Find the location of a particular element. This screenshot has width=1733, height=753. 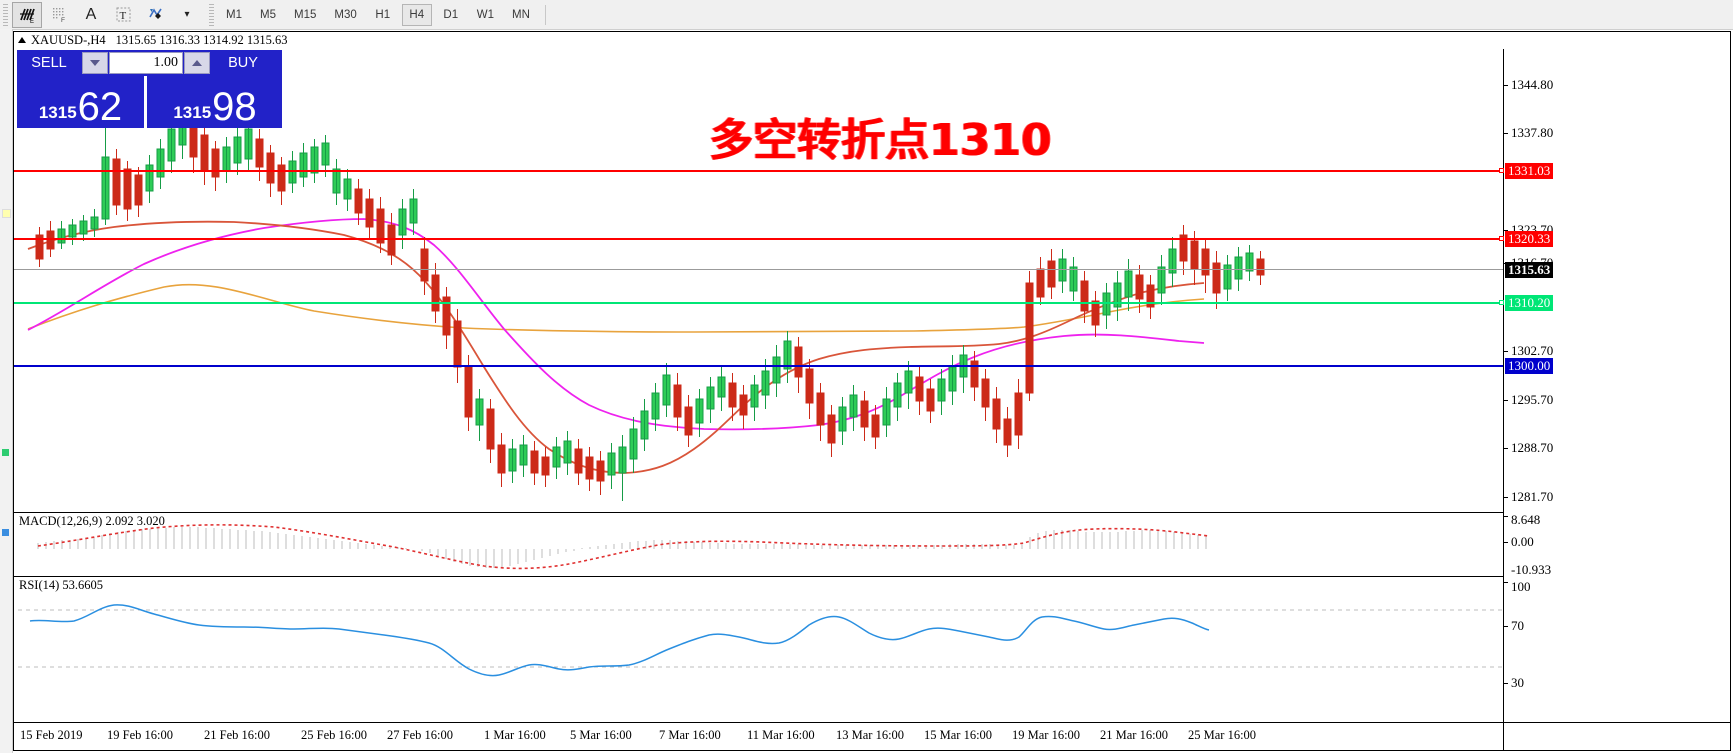

grid-icon: F is located at coordinates (59, 15).